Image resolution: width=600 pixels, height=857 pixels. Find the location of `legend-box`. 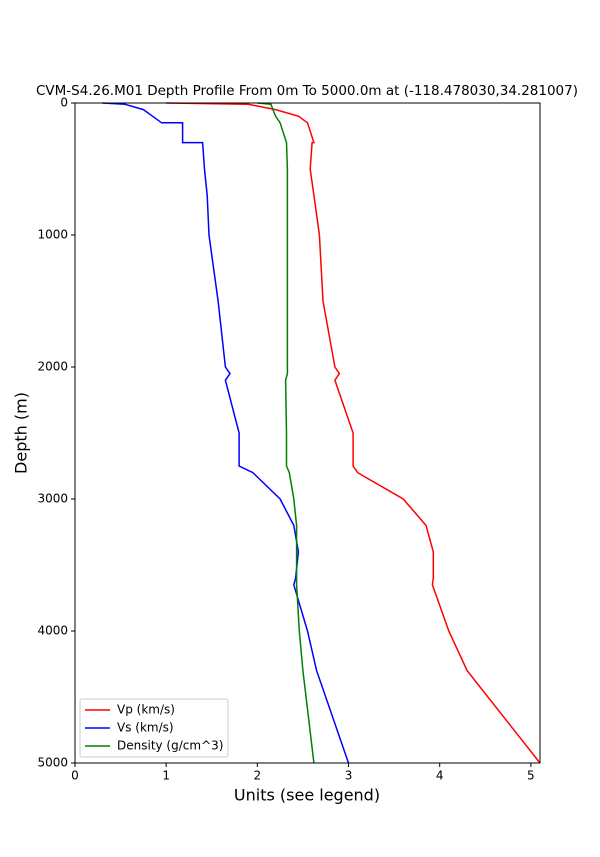

legend-box is located at coordinates (154, 728).